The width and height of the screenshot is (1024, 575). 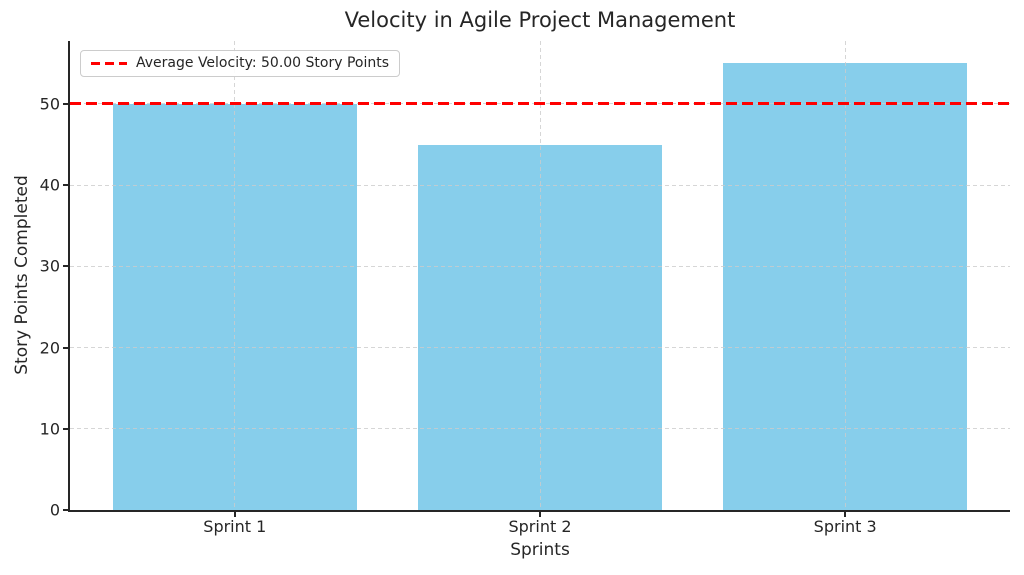 I want to click on x-tick-label: Sprint 3, so click(x=845, y=526).